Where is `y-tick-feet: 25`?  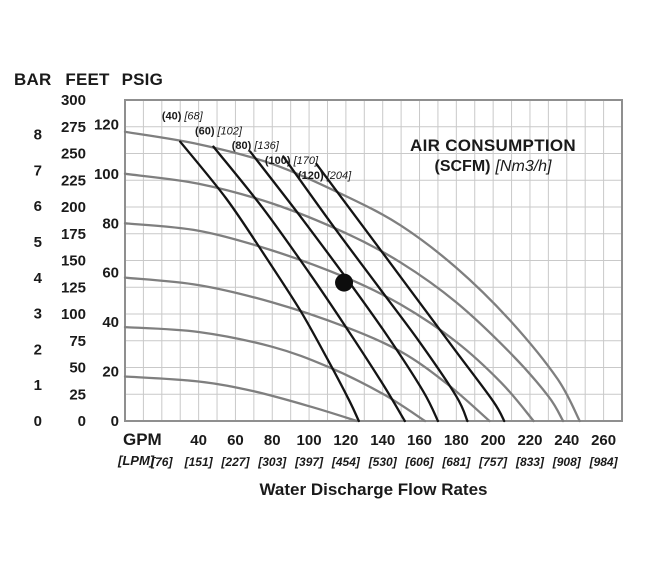
y-tick-feet: 25 is located at coordinates (77, 394).